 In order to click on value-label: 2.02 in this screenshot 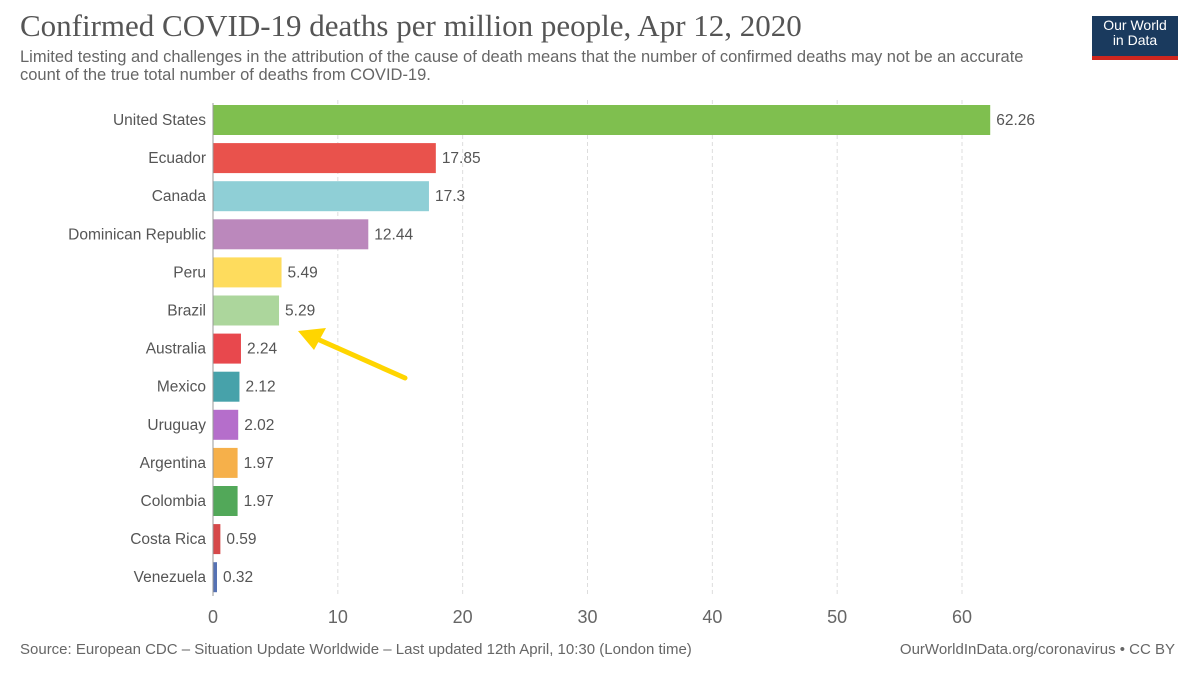, I will do `click(259, 425)`.